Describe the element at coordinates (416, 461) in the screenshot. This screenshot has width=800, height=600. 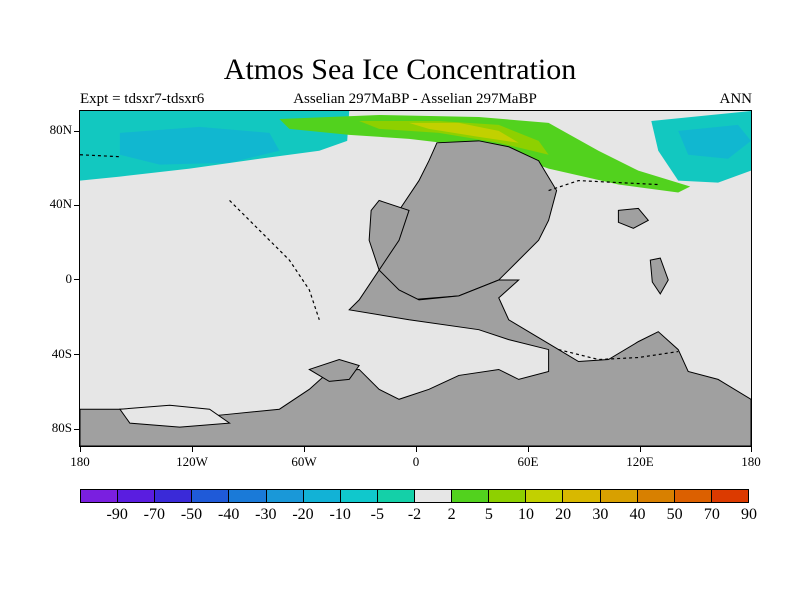
I see `lon-tick-label: 0` at that location.